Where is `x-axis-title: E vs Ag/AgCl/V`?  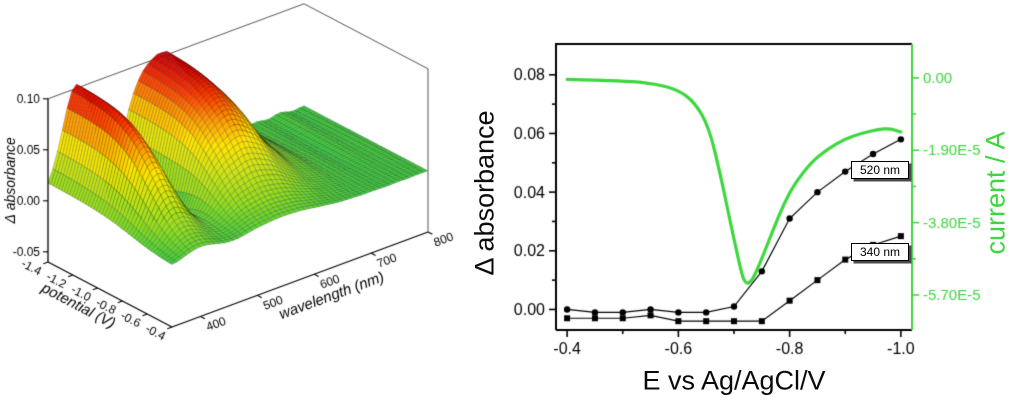 x-axis-title: E vs Ag/AgCl/V is located at coordinates (734, 380).